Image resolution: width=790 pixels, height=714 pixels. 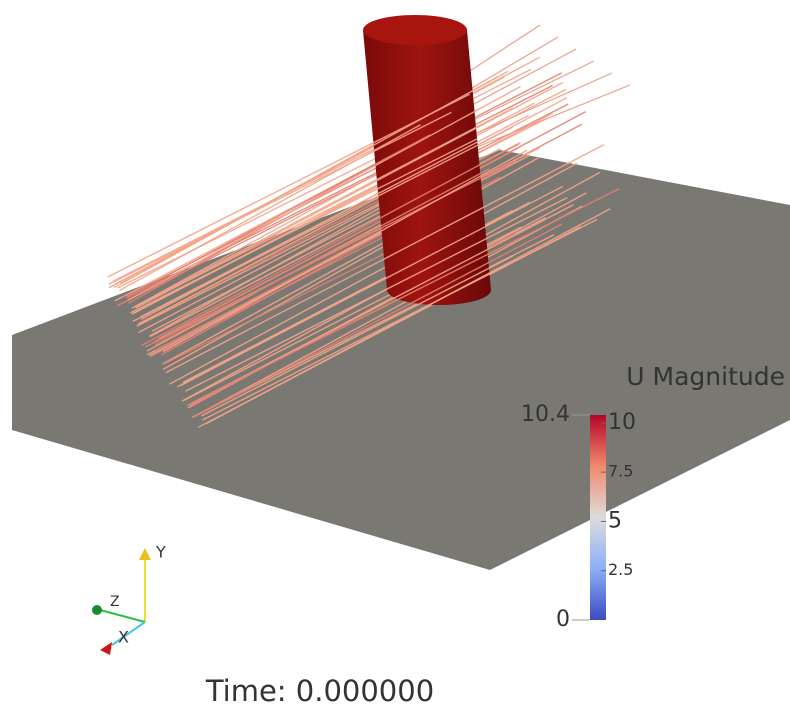 I want to click on axis-label-z: Z, so click(x=115, y=602).